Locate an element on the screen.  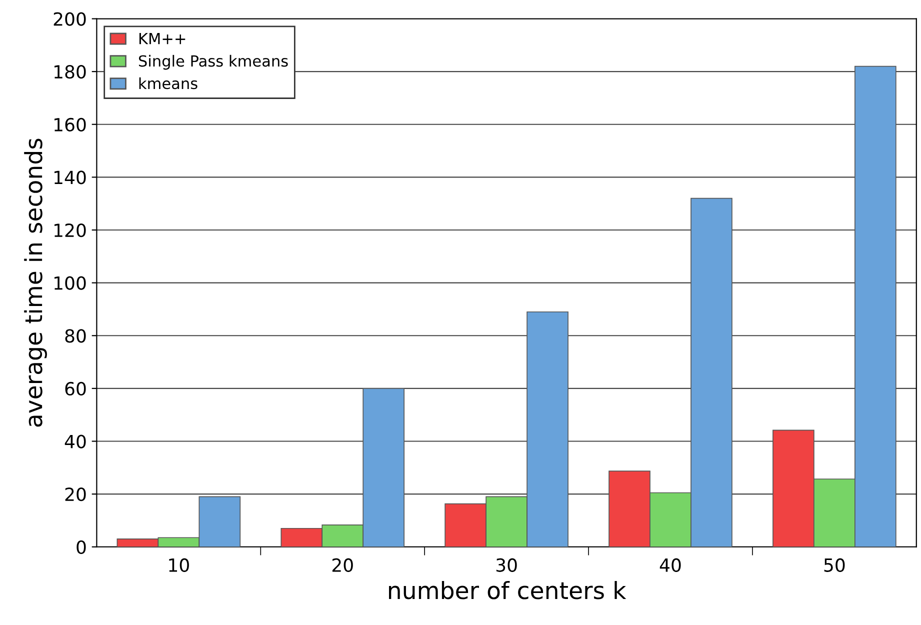
y-tick-label: 140 is located at coordinates (70, 177).